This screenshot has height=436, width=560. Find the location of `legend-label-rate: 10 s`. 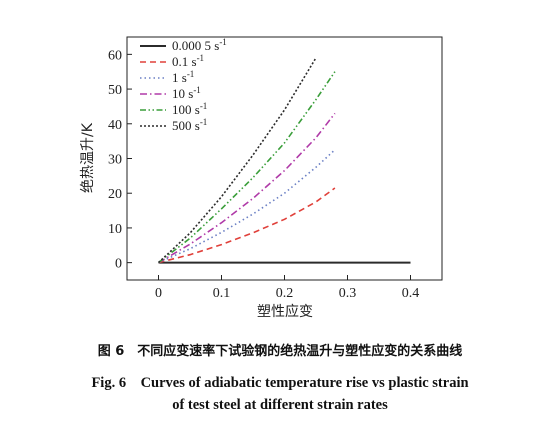

legend-label-rate: 10 s is located at coordinates (182, 93).